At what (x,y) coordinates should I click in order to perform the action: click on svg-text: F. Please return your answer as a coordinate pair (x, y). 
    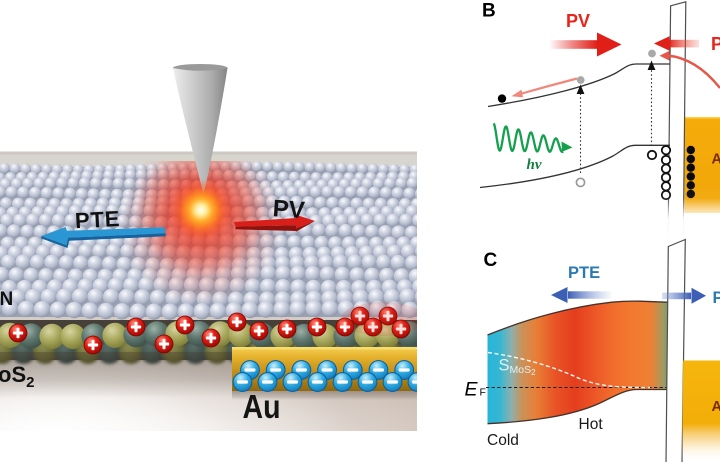
    Looking at the image, I should click on (483, 393).